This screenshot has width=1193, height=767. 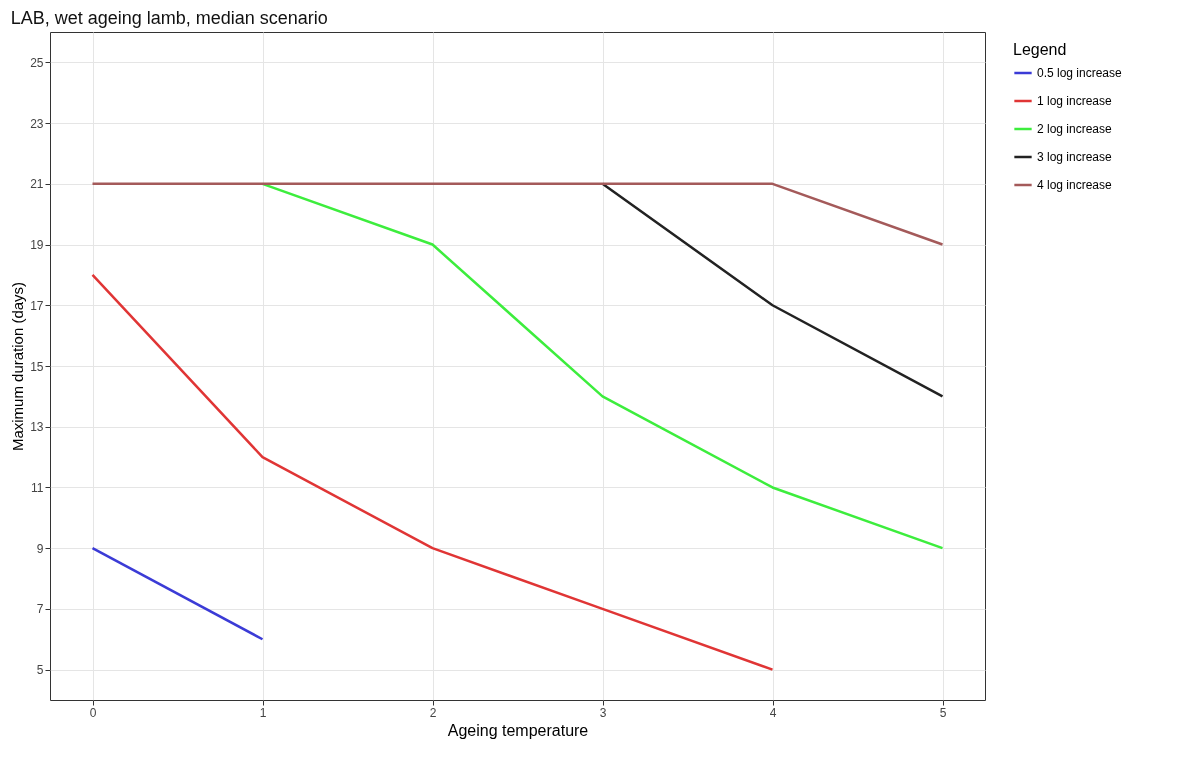 What do you see at coordinates (93, 712) in the screenshot?
I see `x-tick-label: 0` at bounding box center [93, 712].